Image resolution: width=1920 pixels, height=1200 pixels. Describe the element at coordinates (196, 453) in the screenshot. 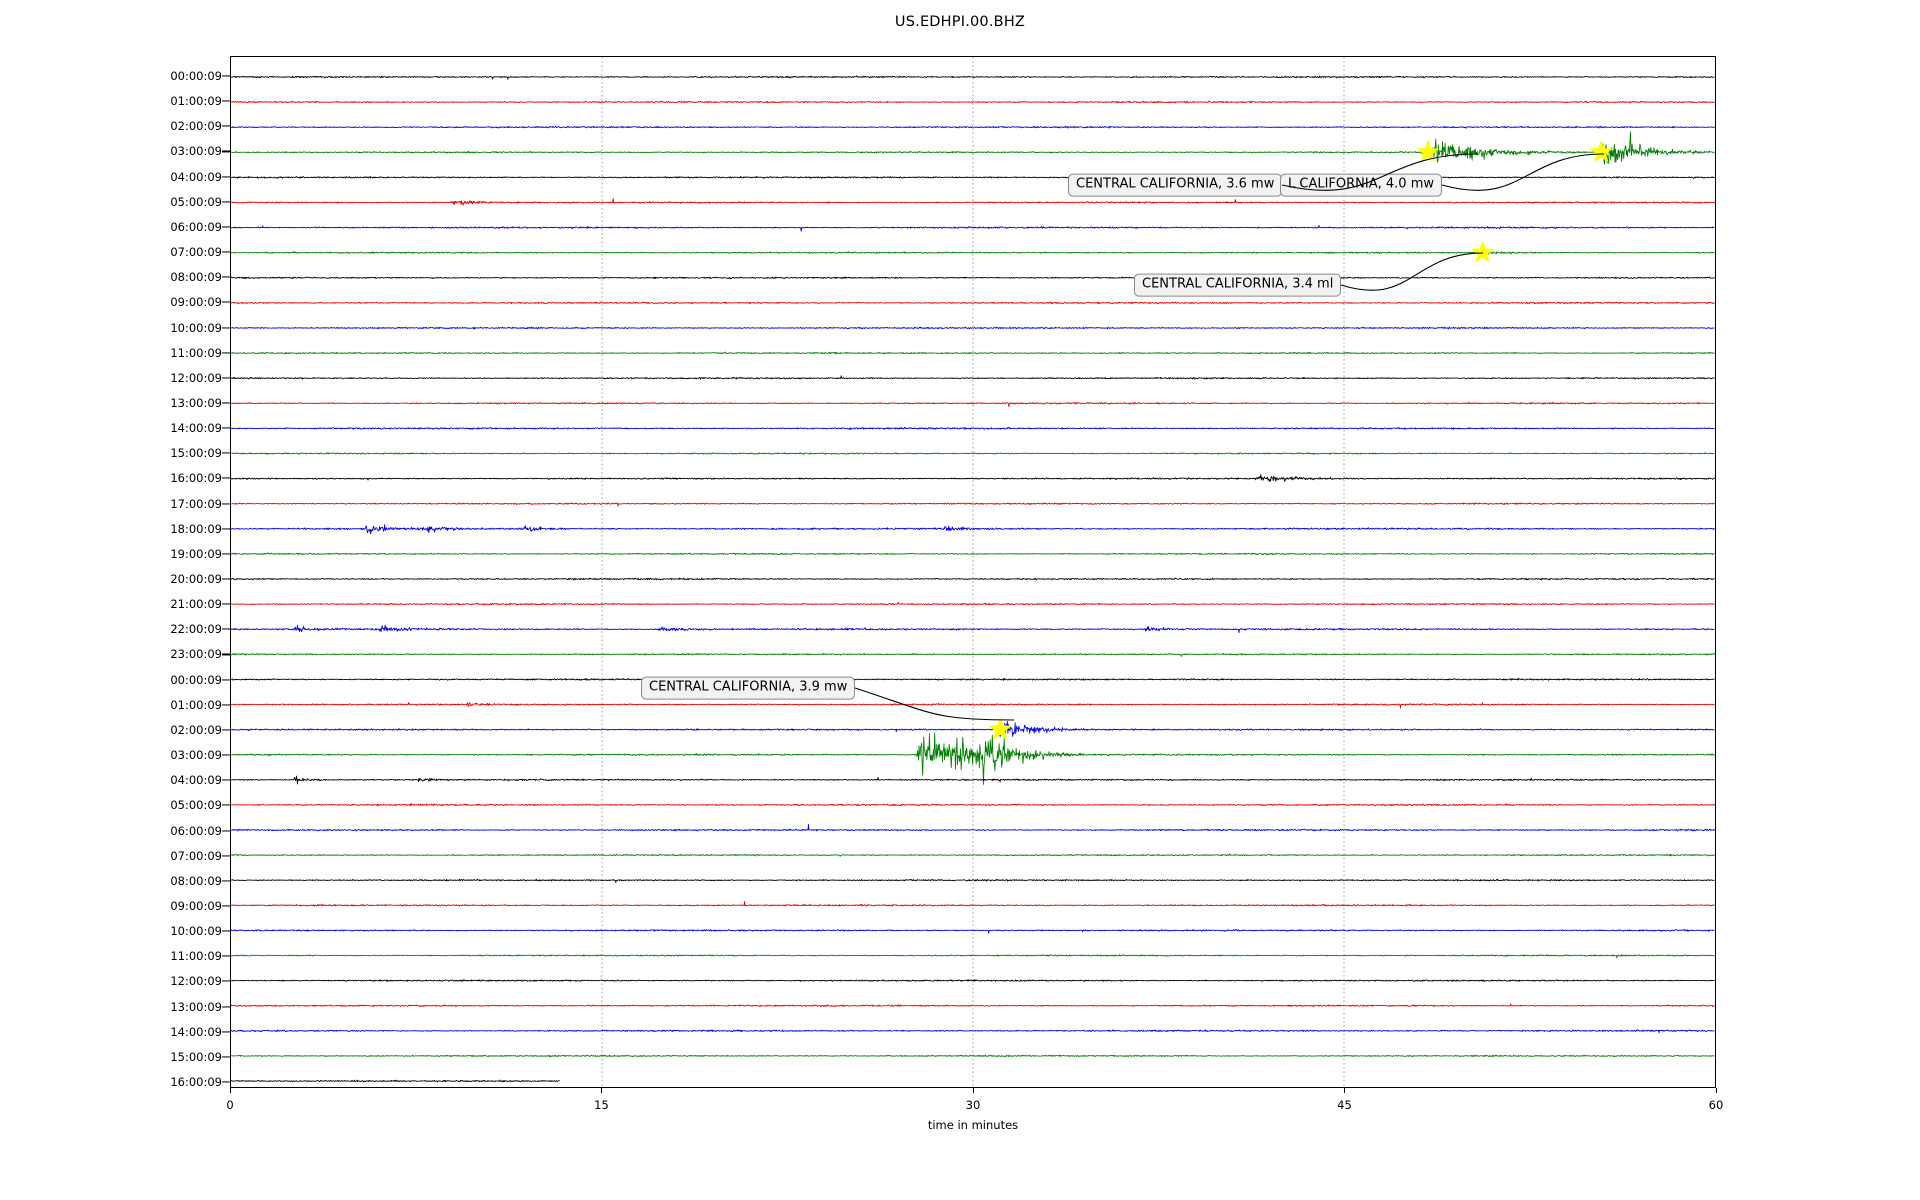

I see `y-tick-label: 15:00:09` at that location.